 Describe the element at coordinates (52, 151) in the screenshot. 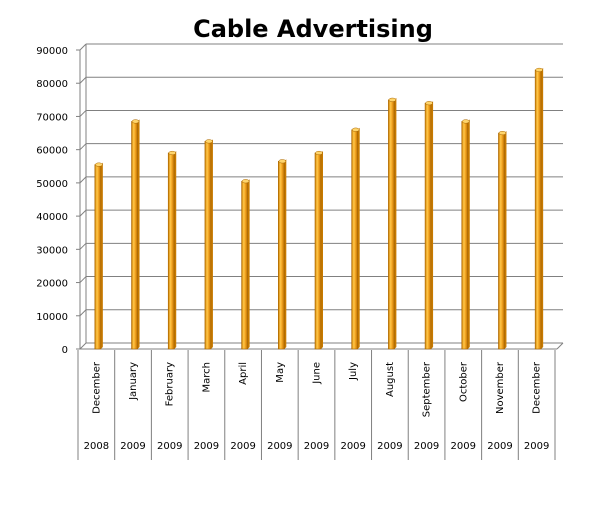

I see `y-tick-label: 60000` at that location.